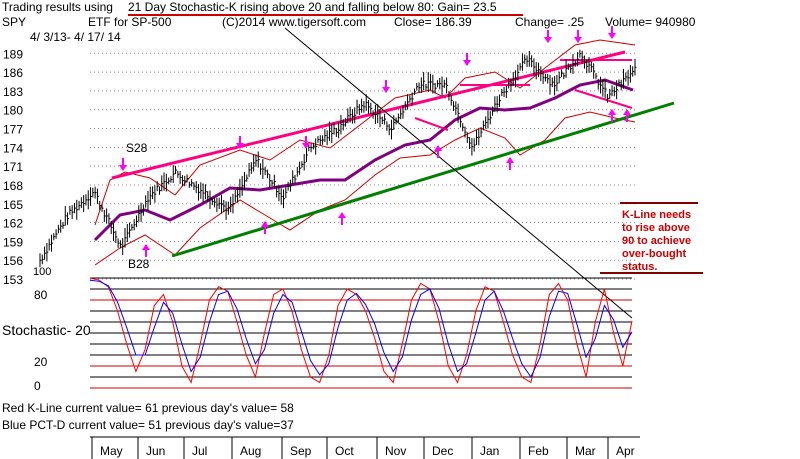 This screenshot has width=800, height=459. Describe the element at coordinates (13, 111) in the screenshot. I see `y-tick-label: 180` at that location.